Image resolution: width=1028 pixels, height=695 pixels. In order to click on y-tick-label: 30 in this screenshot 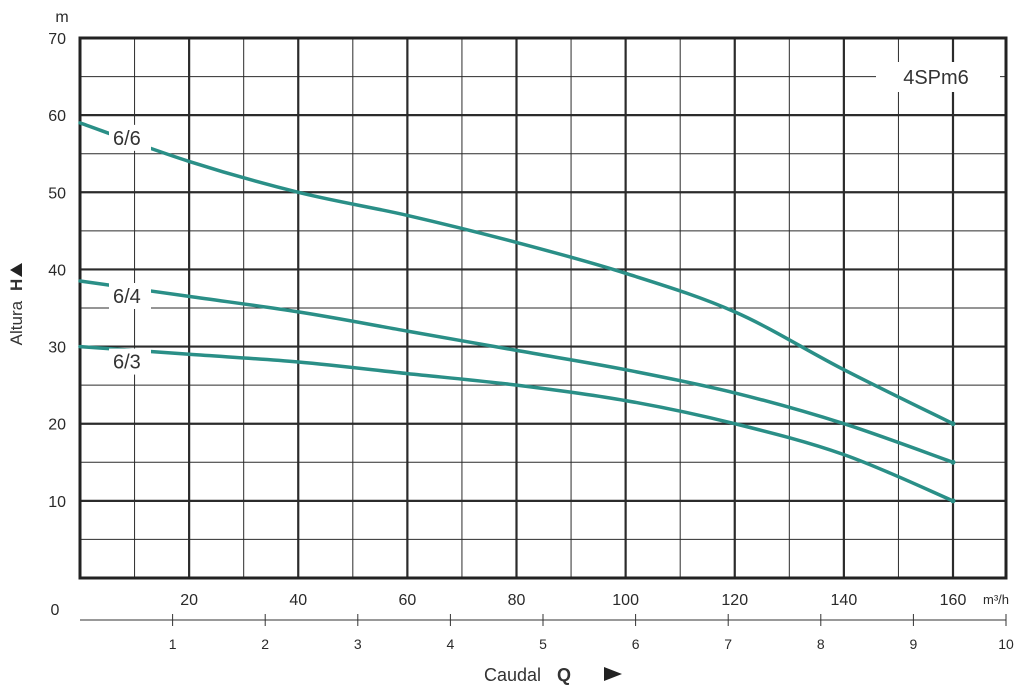, I will do `click(57, 348)`.